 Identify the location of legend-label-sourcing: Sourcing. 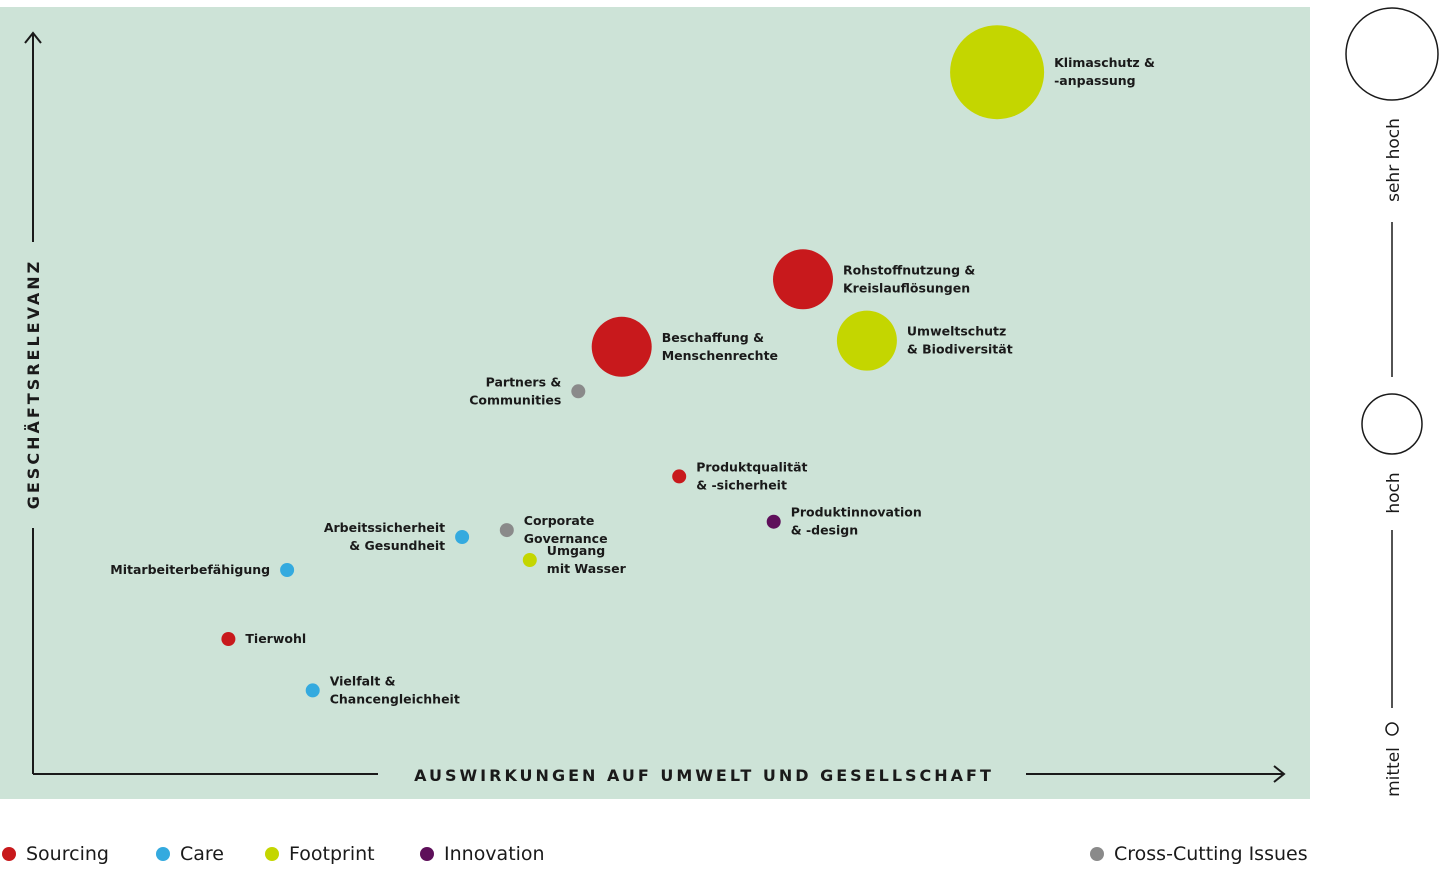
(67, 854).